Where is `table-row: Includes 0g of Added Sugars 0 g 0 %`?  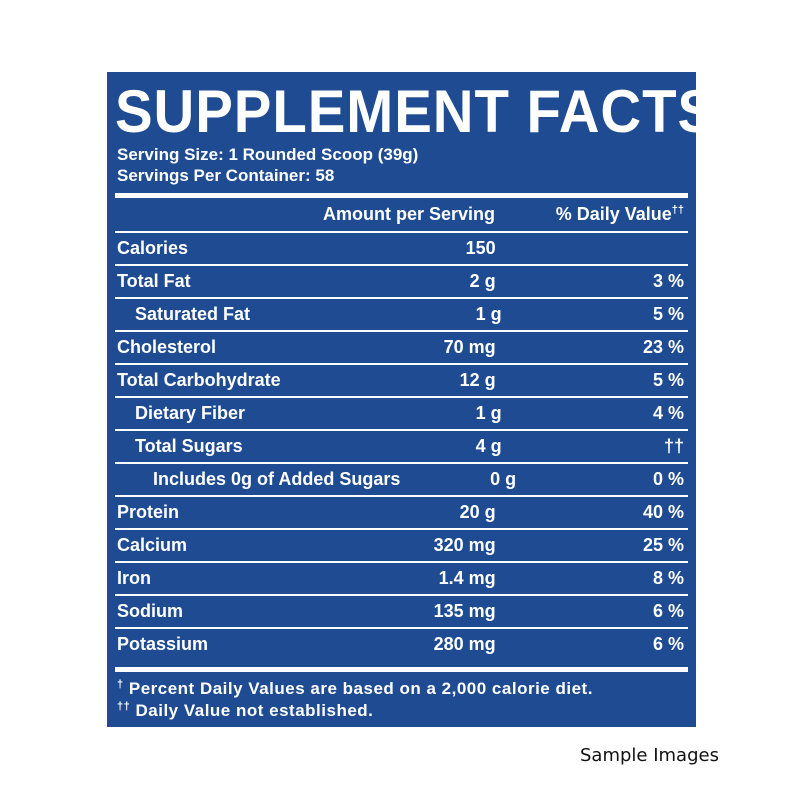 table-row: Includes 0g of Added Sugars 0 g 0 % is located at coordinates (401, 479).